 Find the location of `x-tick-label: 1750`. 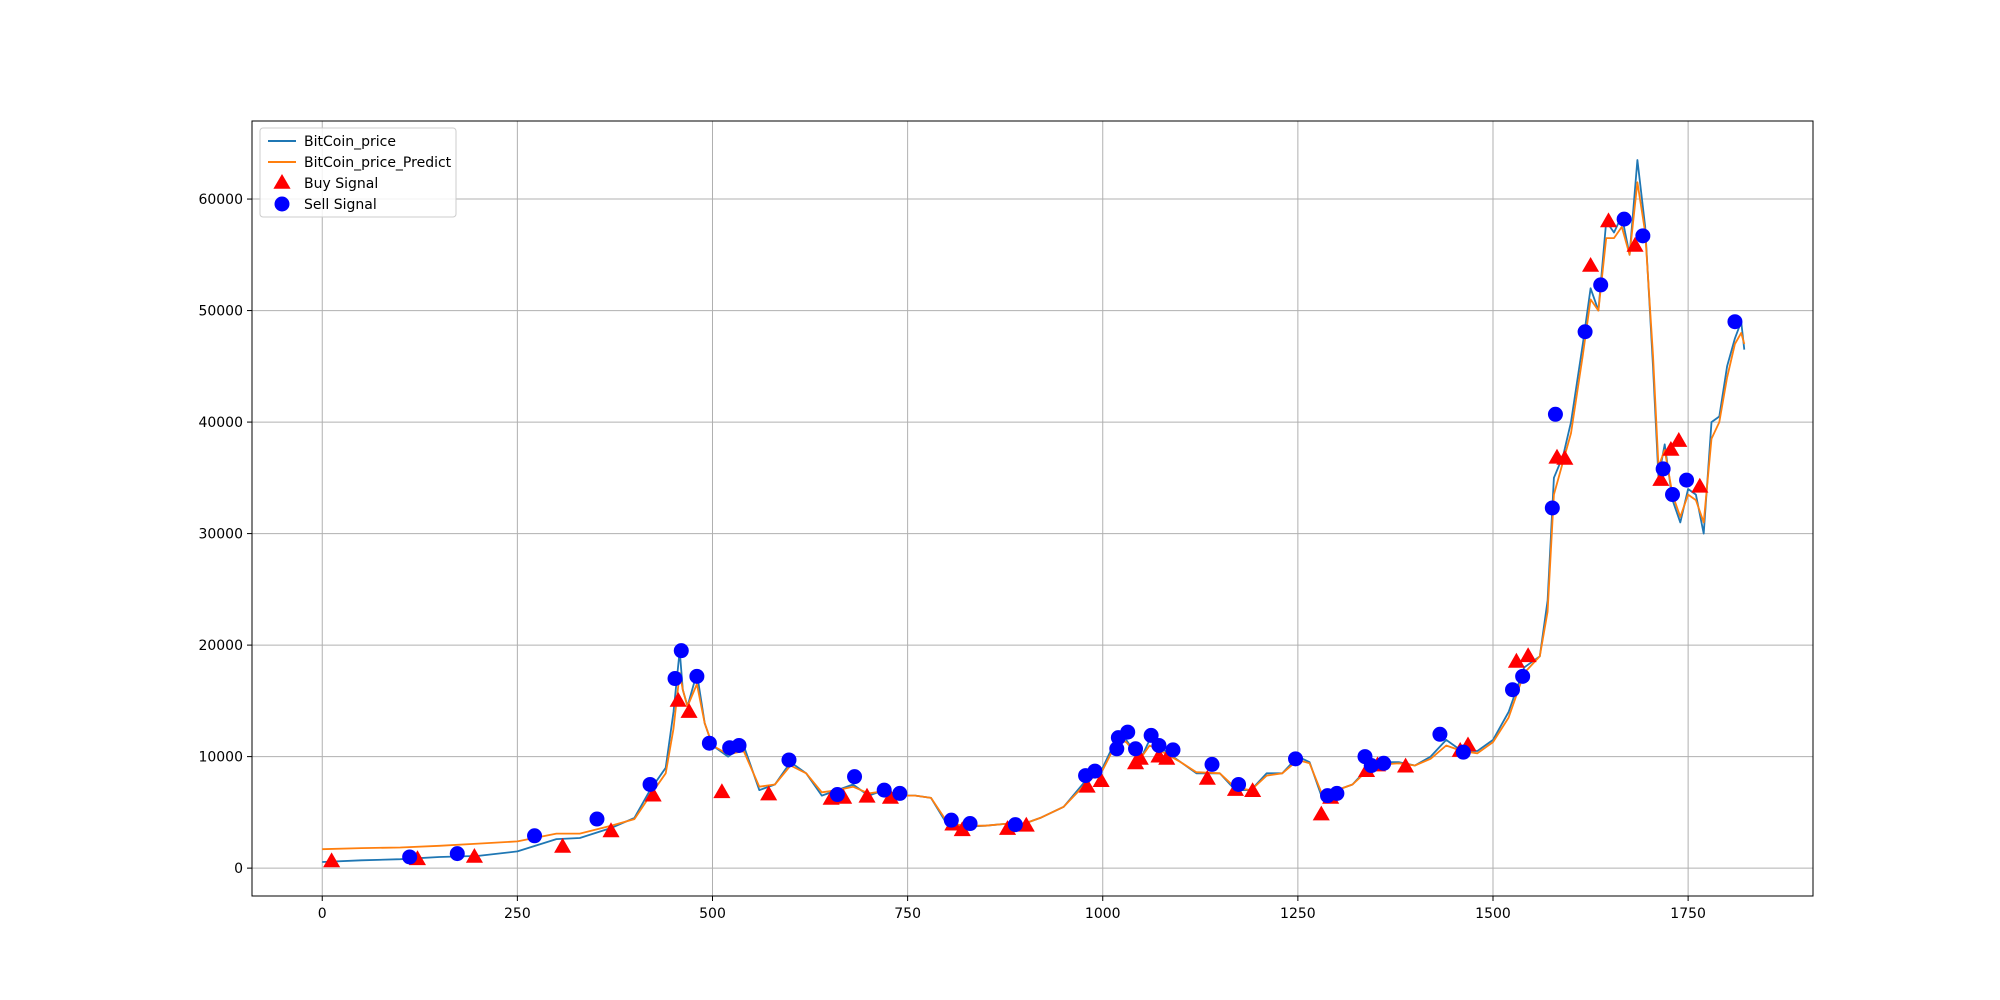

x-tick-label: 1750 is located at coordinates (1688, 914).